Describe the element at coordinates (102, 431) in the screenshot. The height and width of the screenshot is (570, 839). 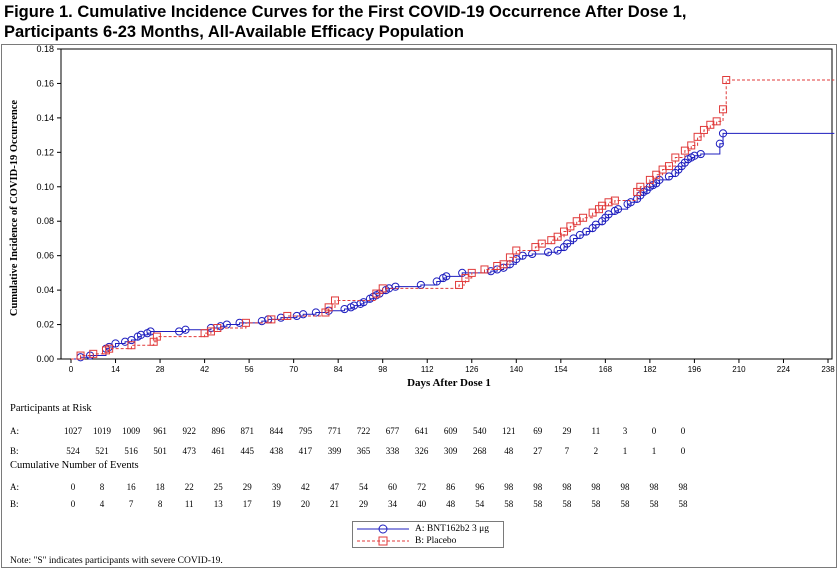
I see `risk-table-cell: 1019` at that location.